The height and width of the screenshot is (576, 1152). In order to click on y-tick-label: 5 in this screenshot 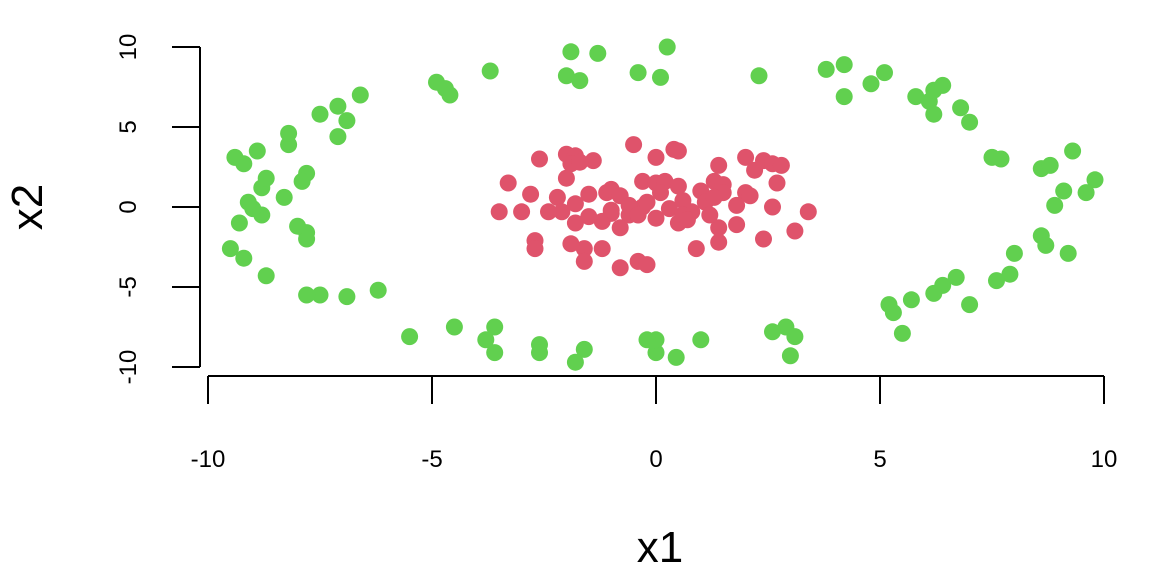, I will do `click(128, 126)`.